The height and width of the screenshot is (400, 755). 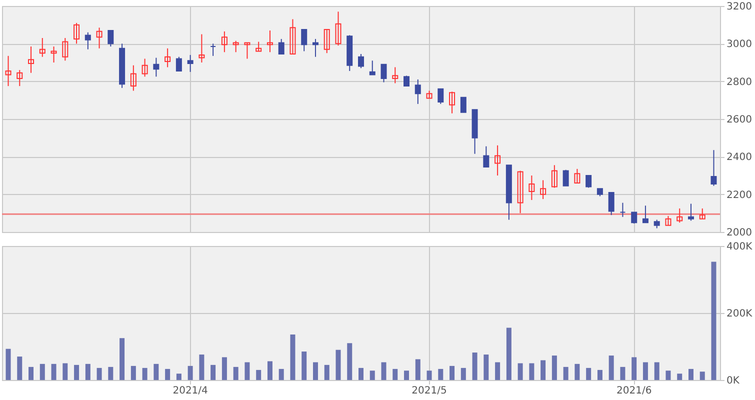 What do you see at coordinates (739, 233) in the screenshot?
I see `y-tick-label: 2000` at bounding box center [739, 233].